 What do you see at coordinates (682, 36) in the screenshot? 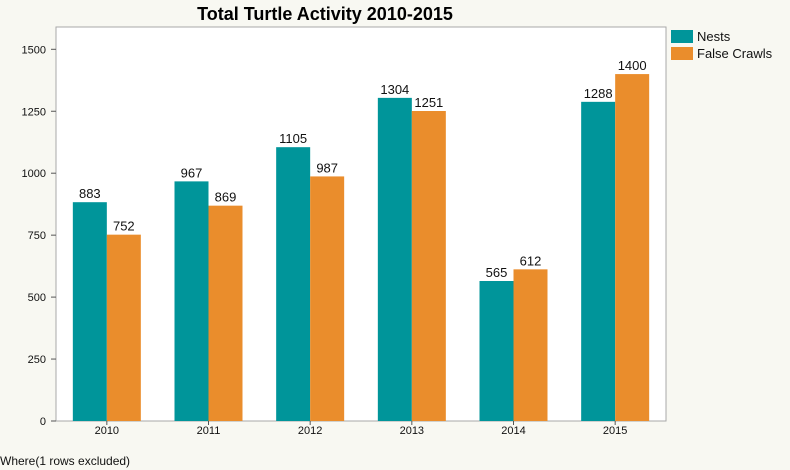
I see `legend-swatch-nests` at bounding box center [682, 36].